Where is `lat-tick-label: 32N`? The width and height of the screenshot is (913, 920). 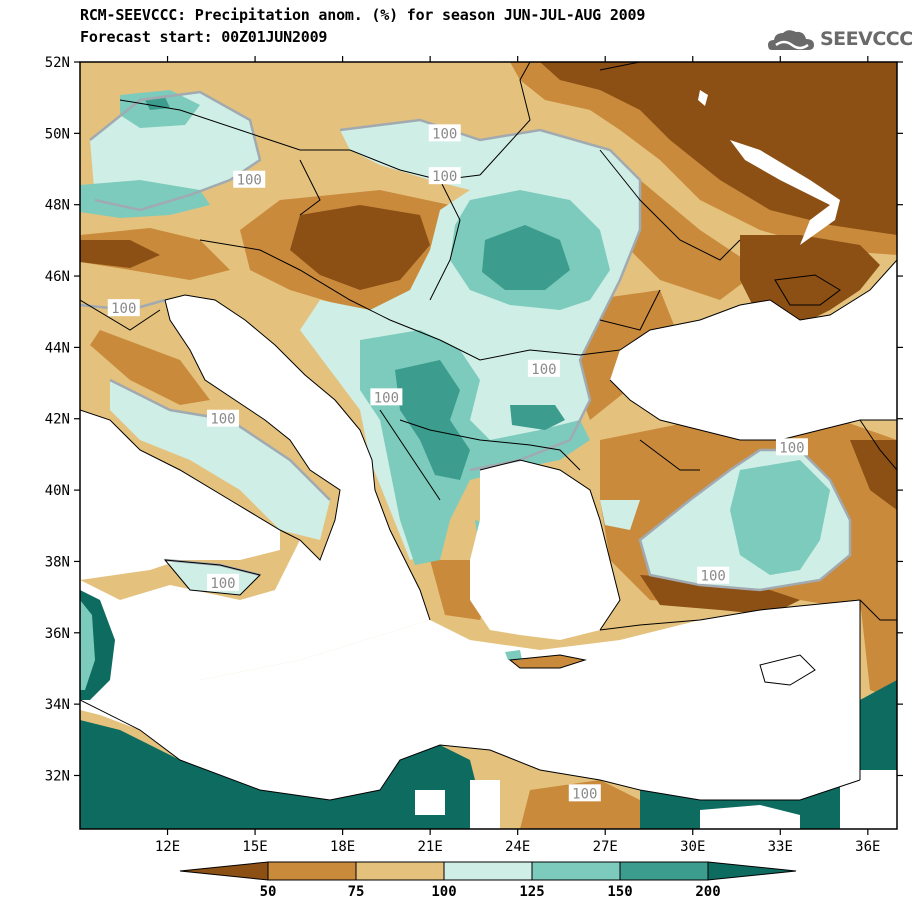 lat-tick-label: 32N is located at coordinates (57, 776).